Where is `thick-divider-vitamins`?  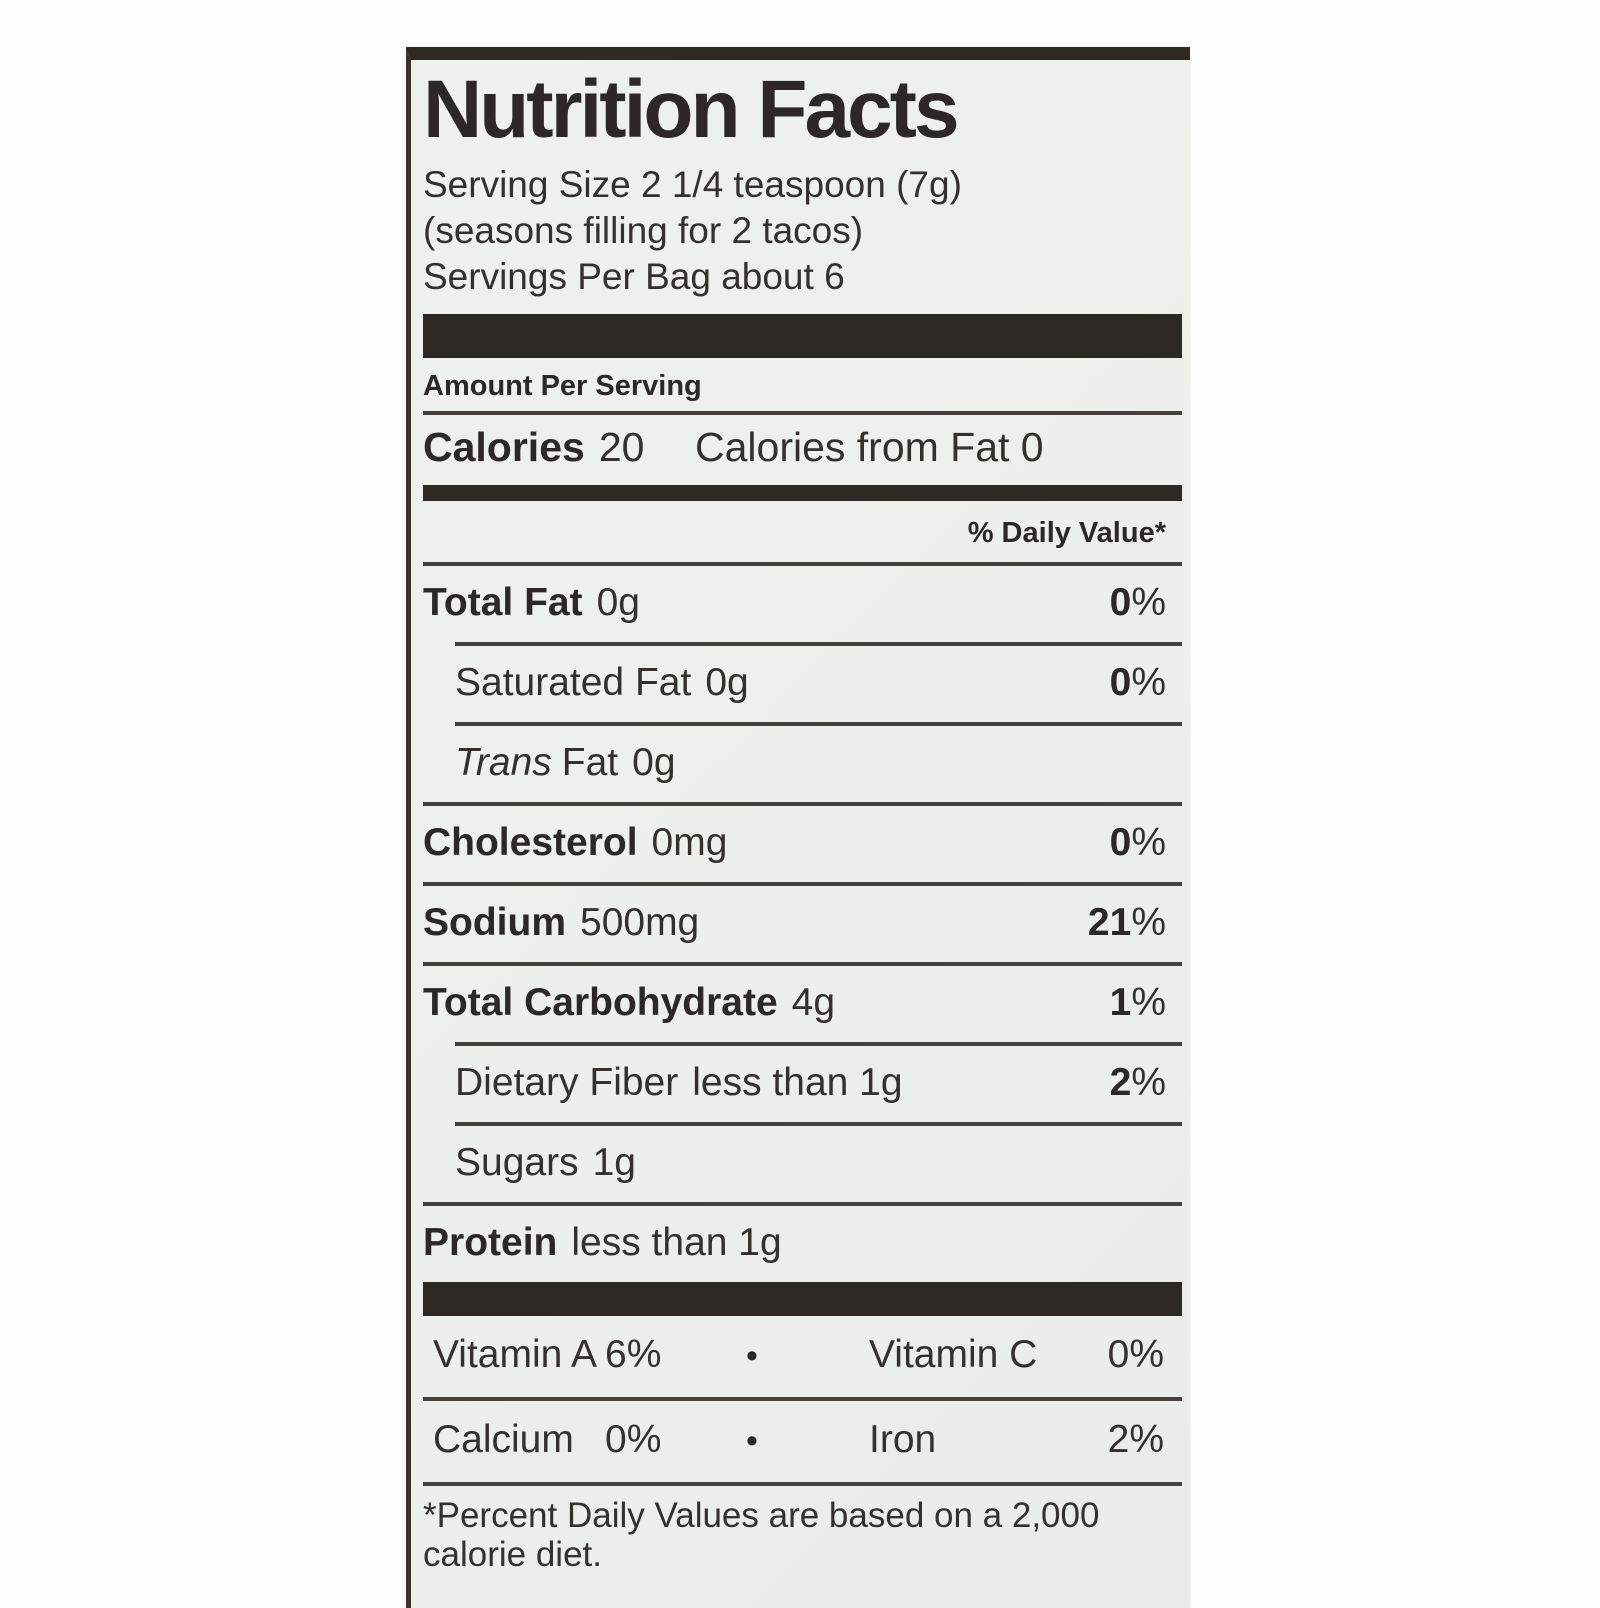 thick-divider-vitamins is located at coordinates (802, 1298).